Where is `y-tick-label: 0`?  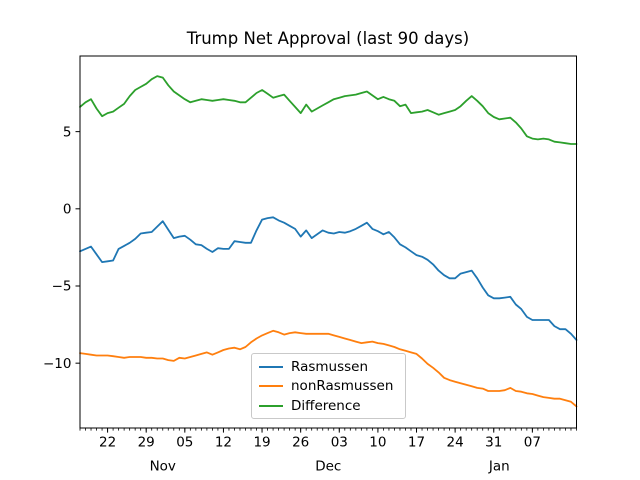 y-tick-label: 0 is located at coordinates (67, 210).